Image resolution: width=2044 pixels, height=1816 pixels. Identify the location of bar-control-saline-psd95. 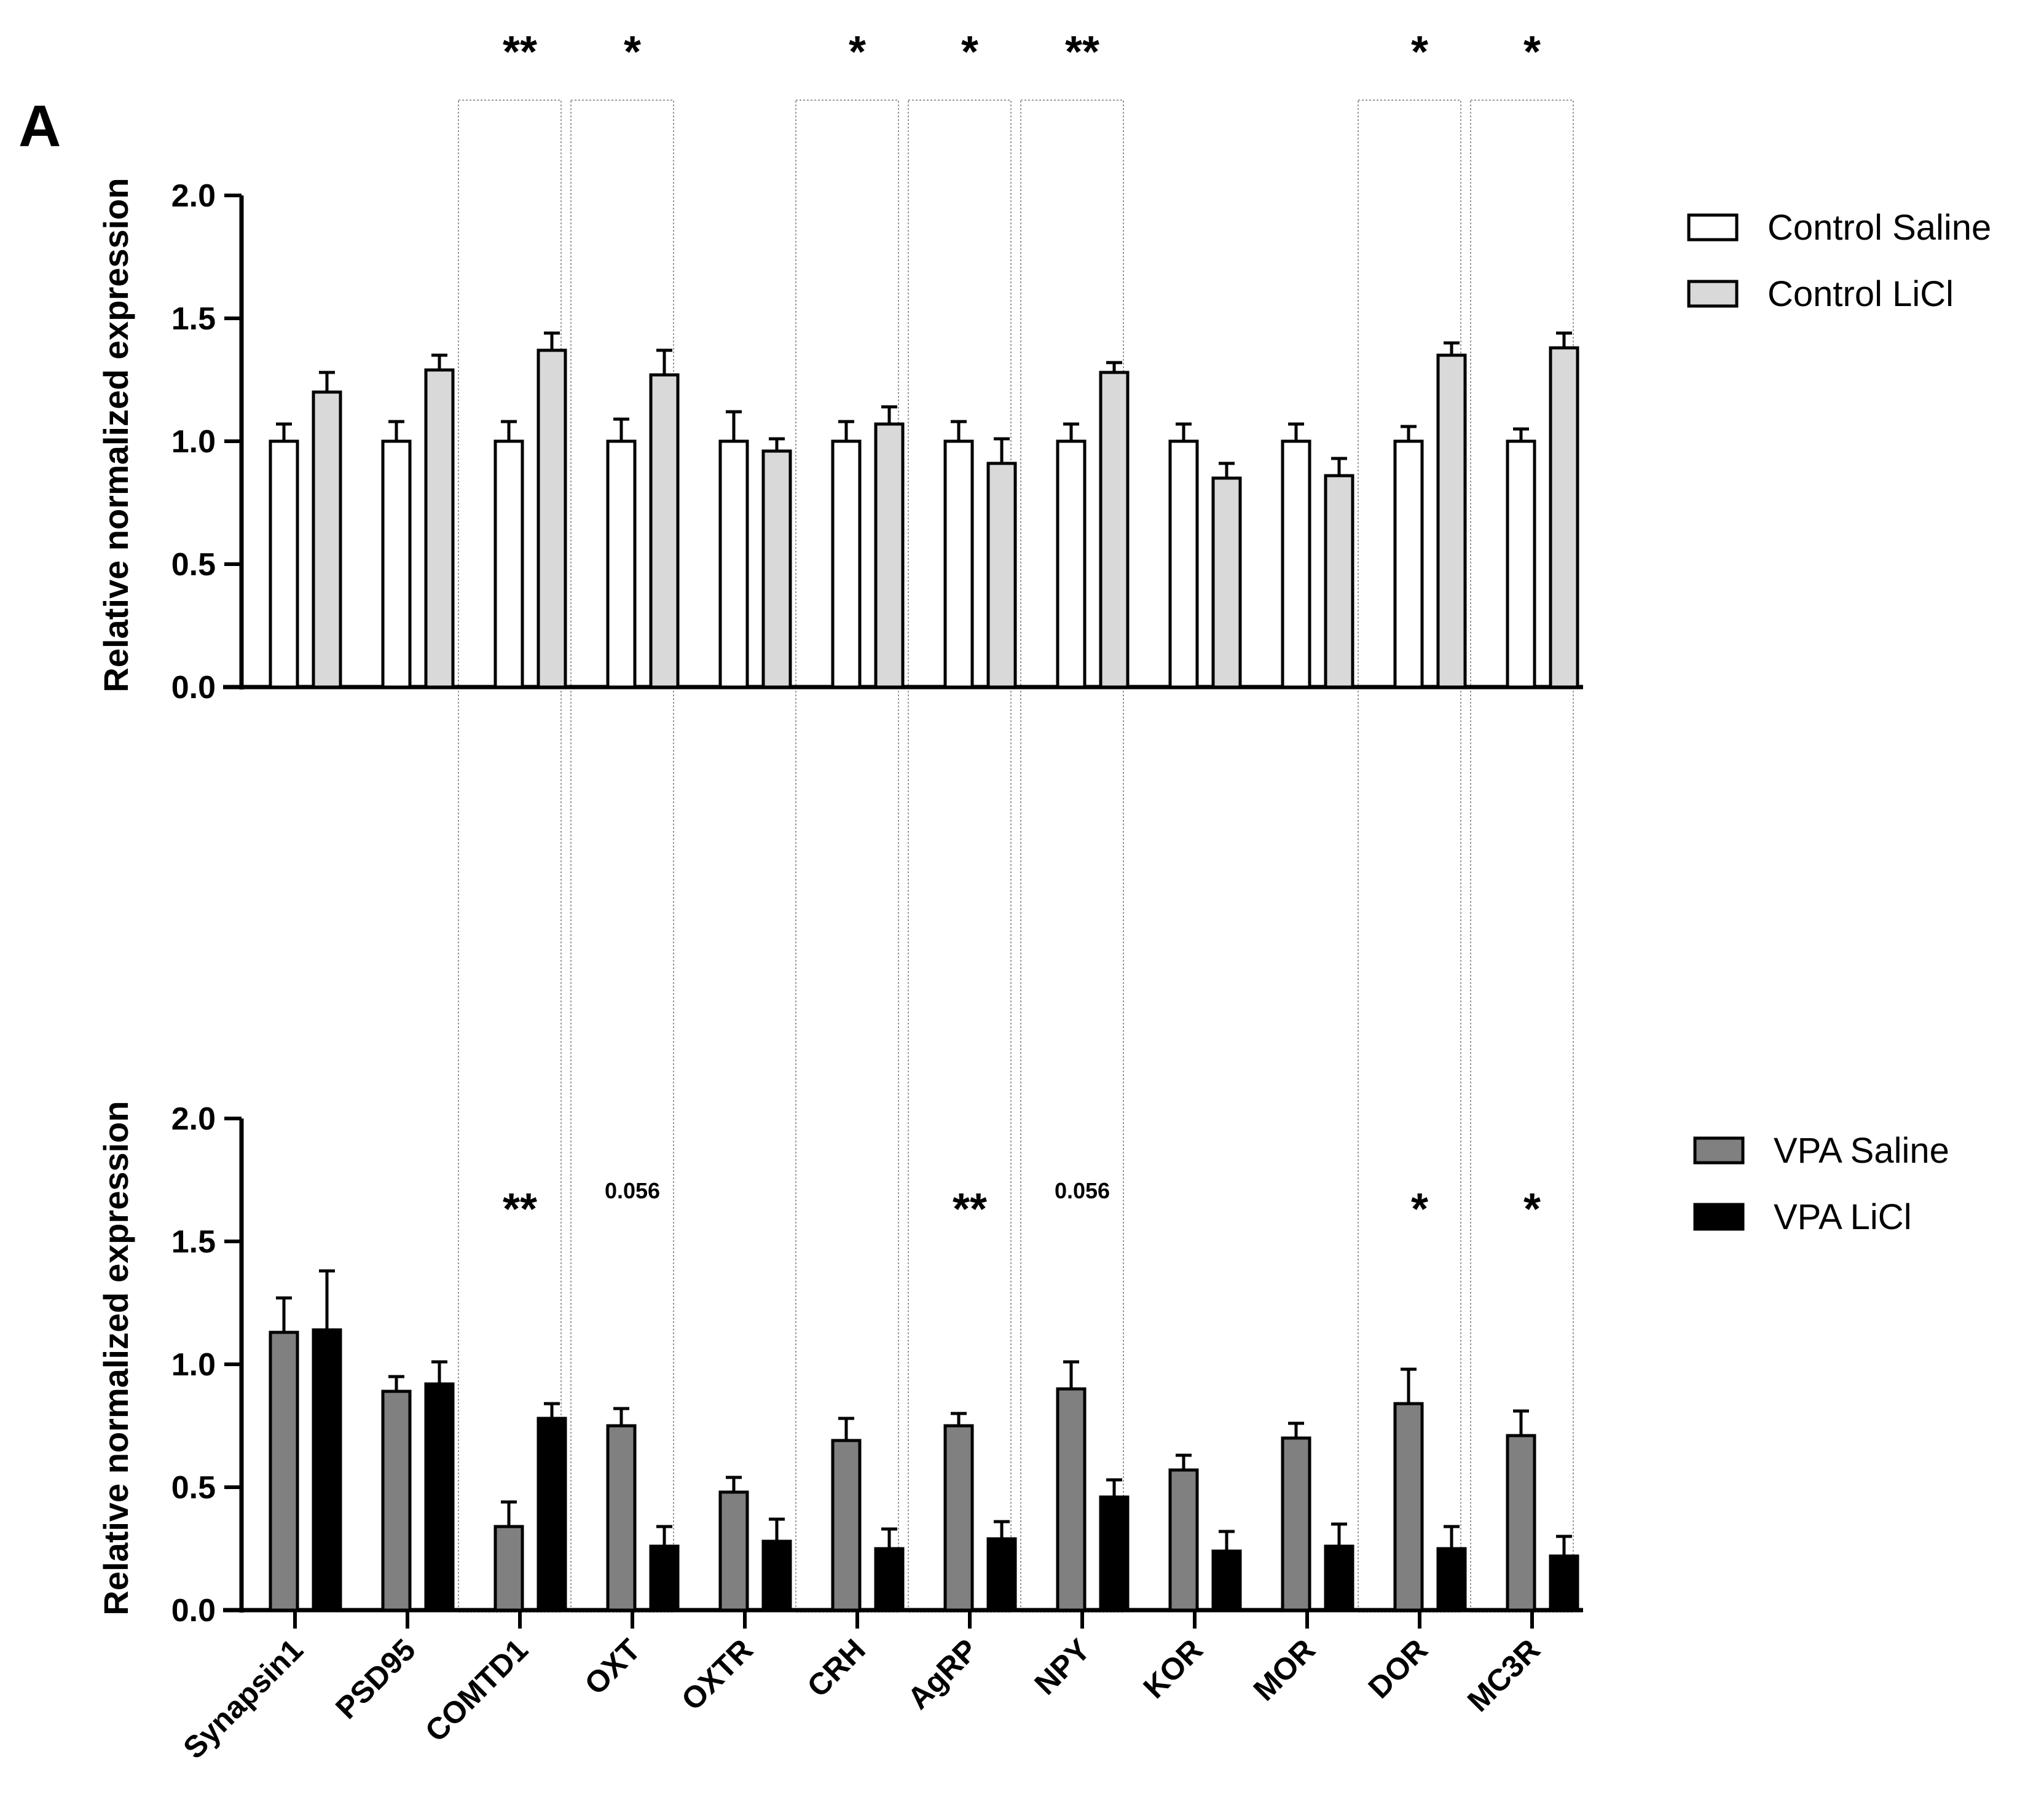
(397, 564).